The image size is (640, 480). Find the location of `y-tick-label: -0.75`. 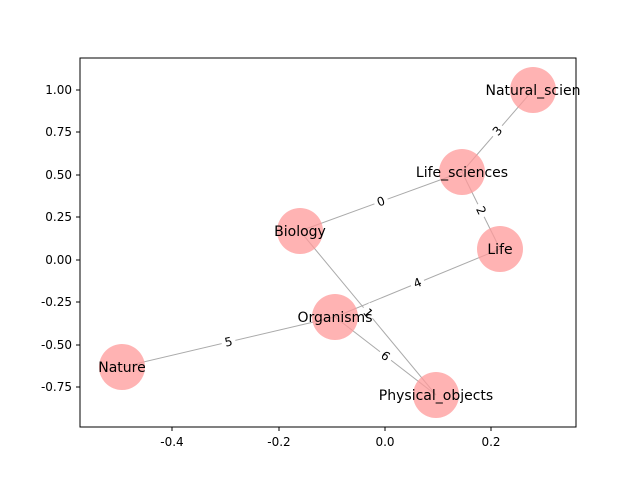

y-tick-label: -0.75 is located at coordinates (56, 387).